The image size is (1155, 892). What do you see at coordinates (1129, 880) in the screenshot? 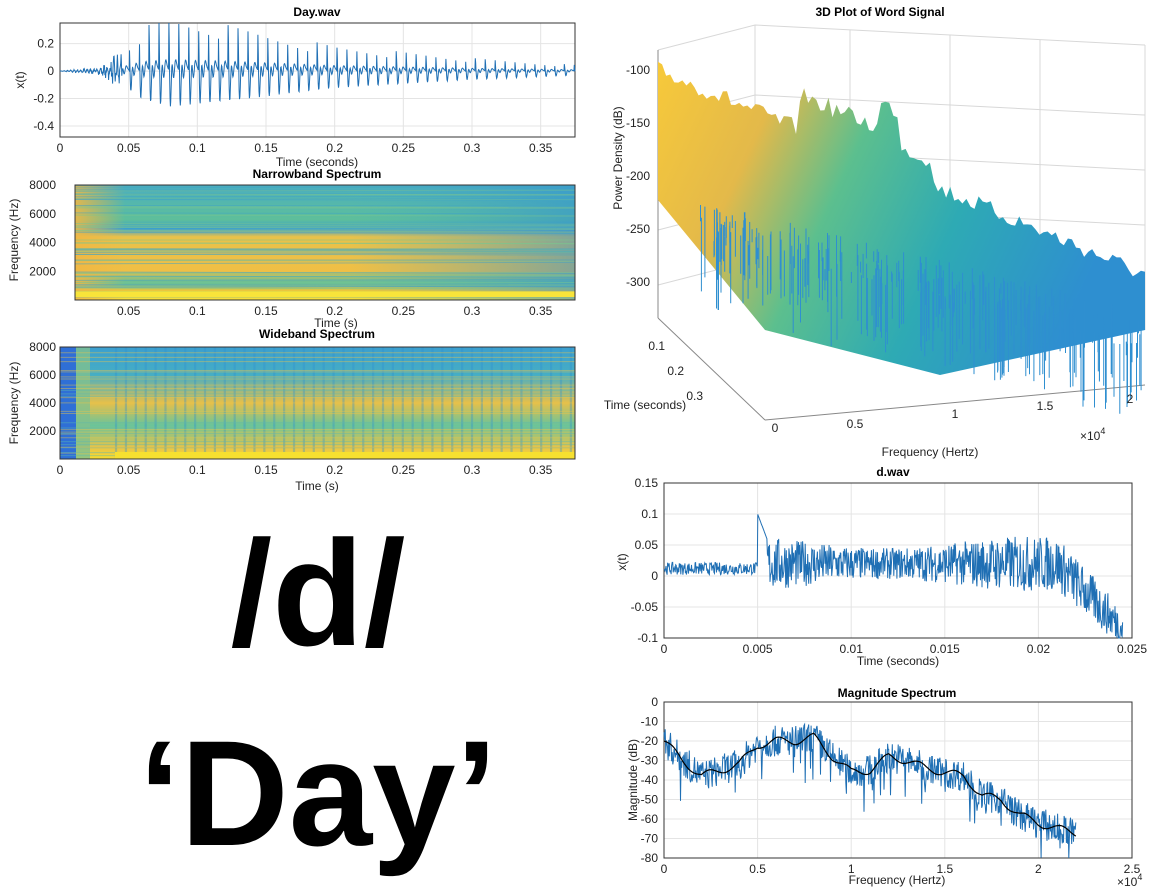
I see `magnitude-x-exponent: ×10⁴` at bounding box center [1129, 880].